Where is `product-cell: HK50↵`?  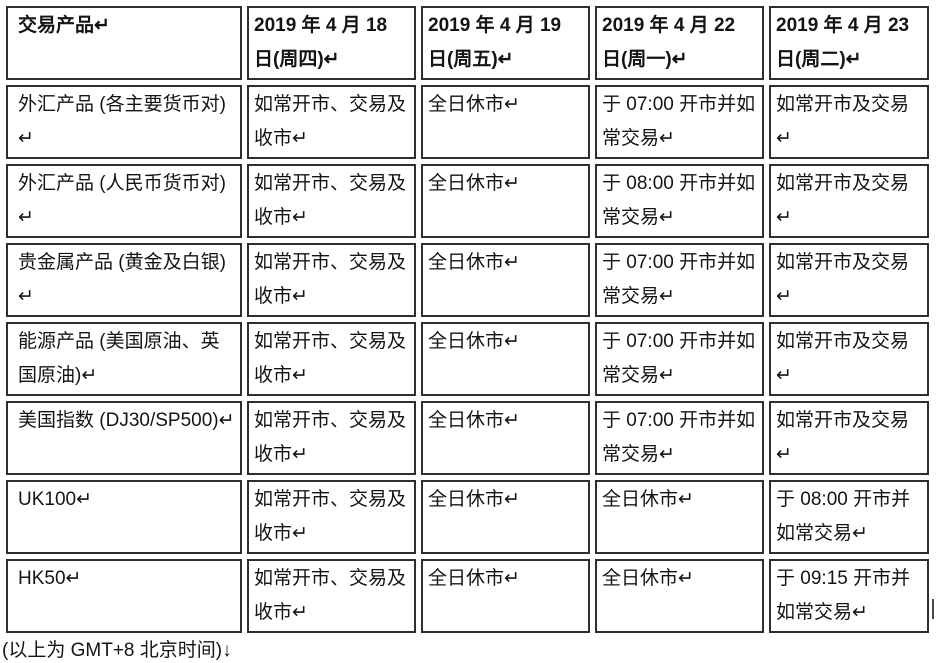 product-cell: HK50↵ is located at coordinates (124, 596).